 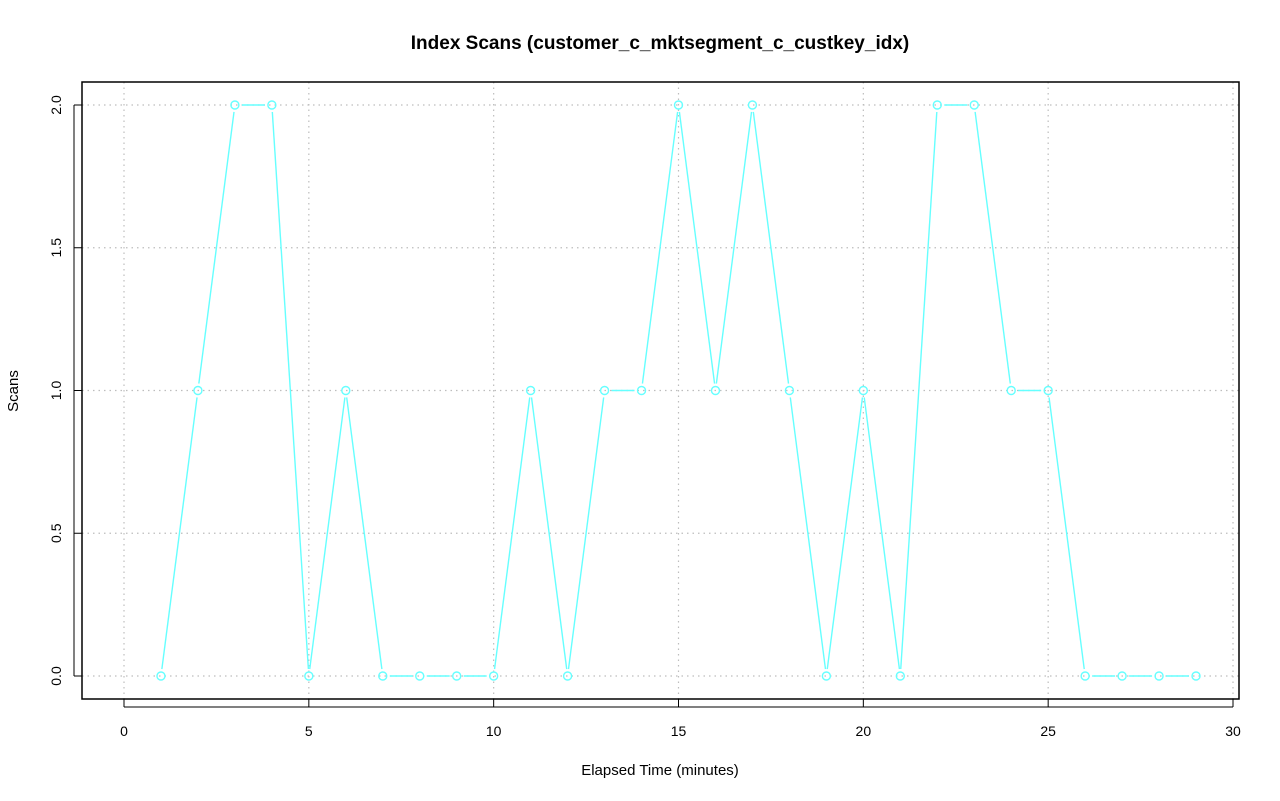 I want to click on y-tick-label: 2.0, so click(x=56, y=105).